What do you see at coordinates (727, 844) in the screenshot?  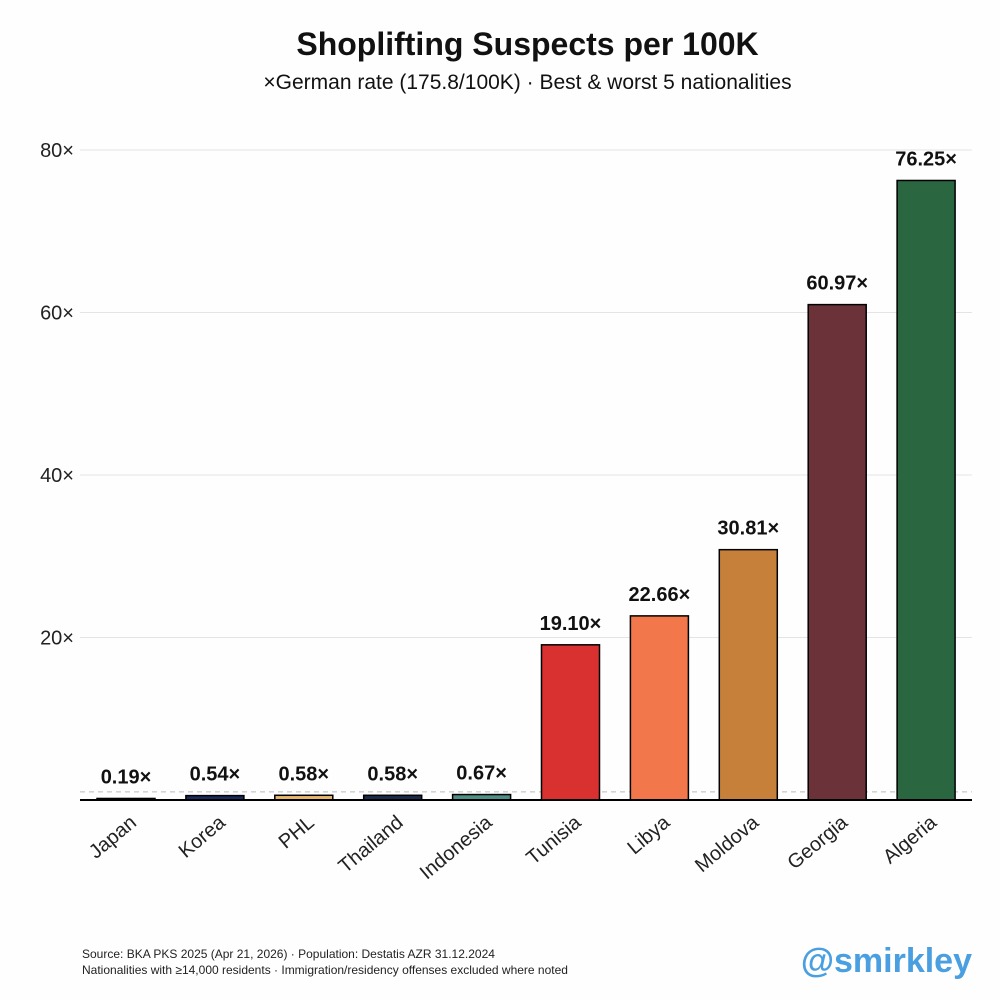 I see `x-tick-label: Moldova` at bounding box center [727, 844].